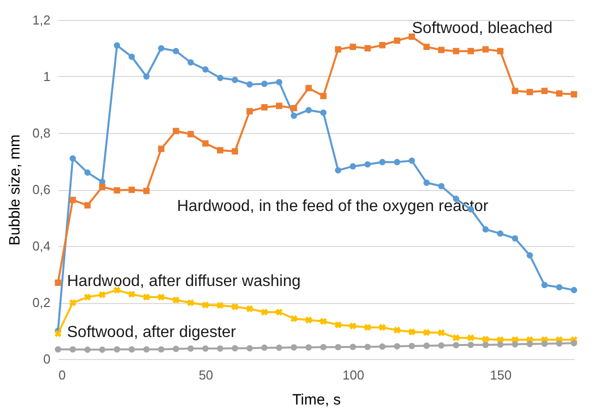  What do you see at coordinates (184, 281) in the screenshot?
I see `annotation: Hardwood, after diffuser washing` at bounding box center [184, 281].